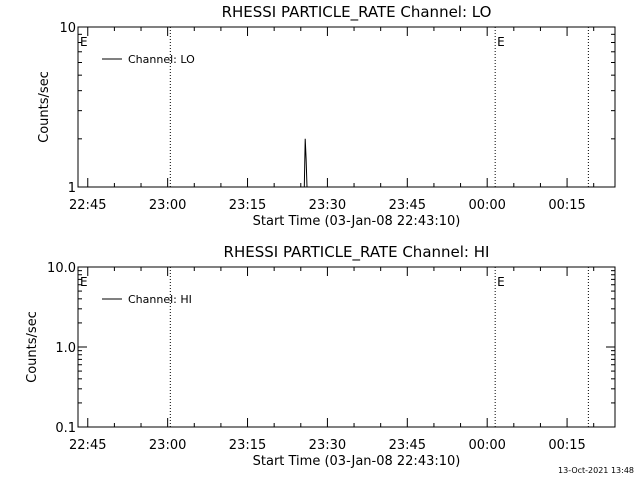 The image size is (640, 480). What do you see at coordinates (72, 188) in the screenshot?
I see `y-tick-label: 1` at bounding box center [72, 188].